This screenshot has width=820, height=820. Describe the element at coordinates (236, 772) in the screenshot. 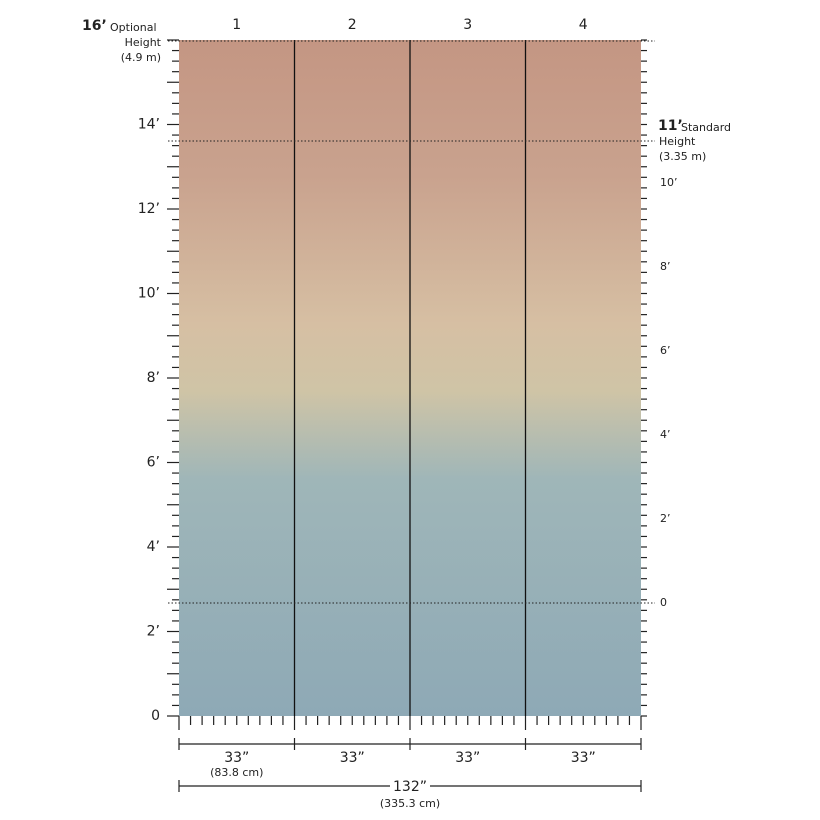

I see `panel-width-metric: (83.8 cm)` at that location.